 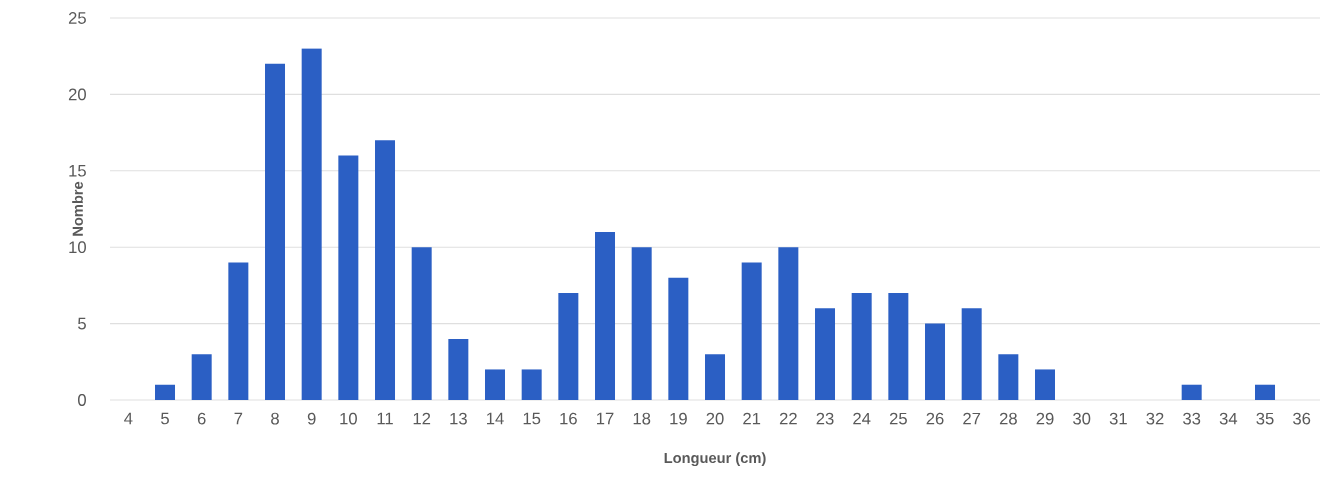 What do you see at coordinates (275, 418) in the screenshot?
I see `x-tick-label: 8` at bounding box center [275, 418].